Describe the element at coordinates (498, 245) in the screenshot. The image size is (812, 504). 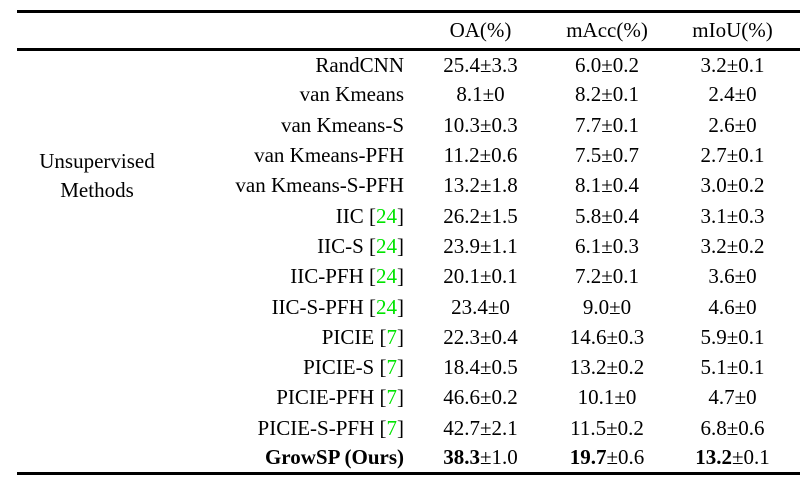
I see `value-std: ±1.1` at that location.